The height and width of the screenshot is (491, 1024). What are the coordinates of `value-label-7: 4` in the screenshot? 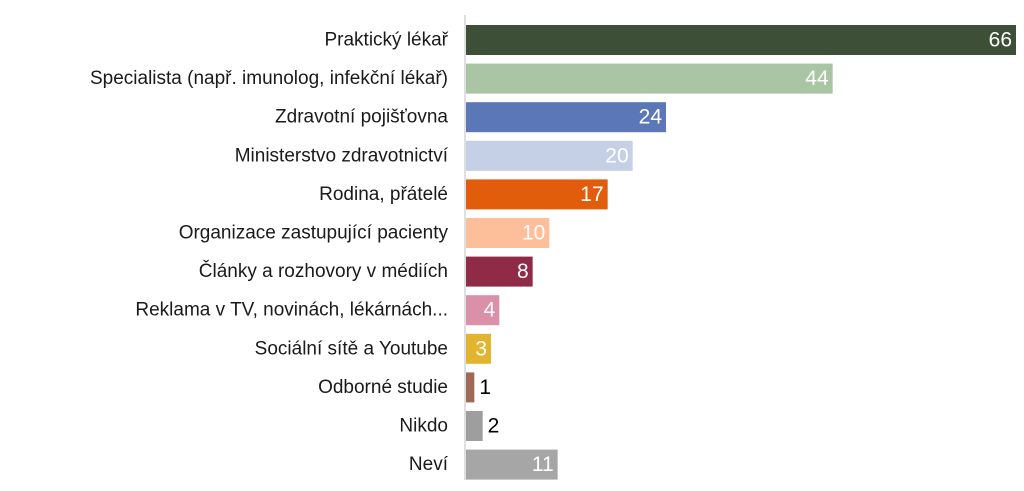 It's located at (490, 310).